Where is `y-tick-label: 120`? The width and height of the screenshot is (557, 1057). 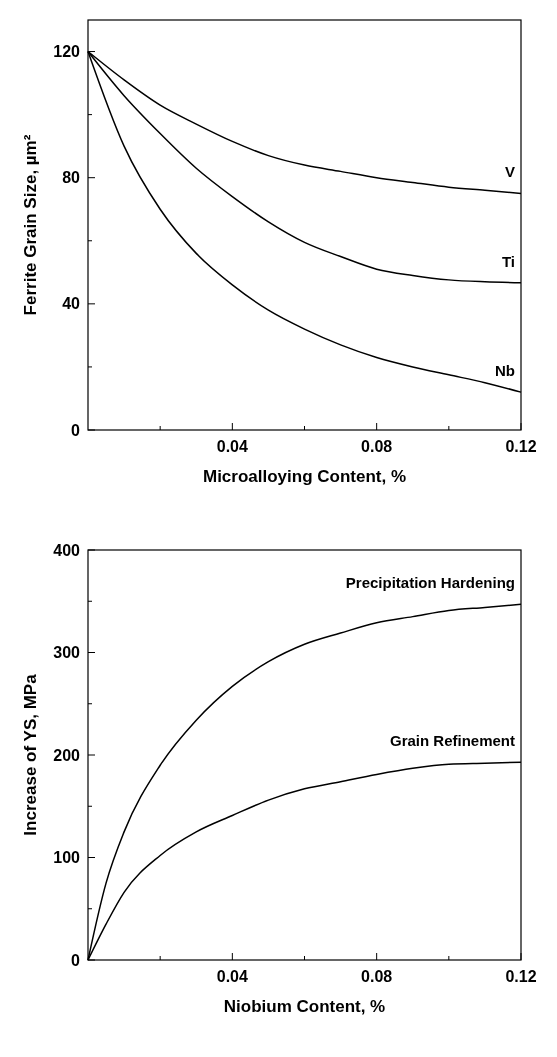 y-tick-label: 120 is located at coordinates (67, 52).